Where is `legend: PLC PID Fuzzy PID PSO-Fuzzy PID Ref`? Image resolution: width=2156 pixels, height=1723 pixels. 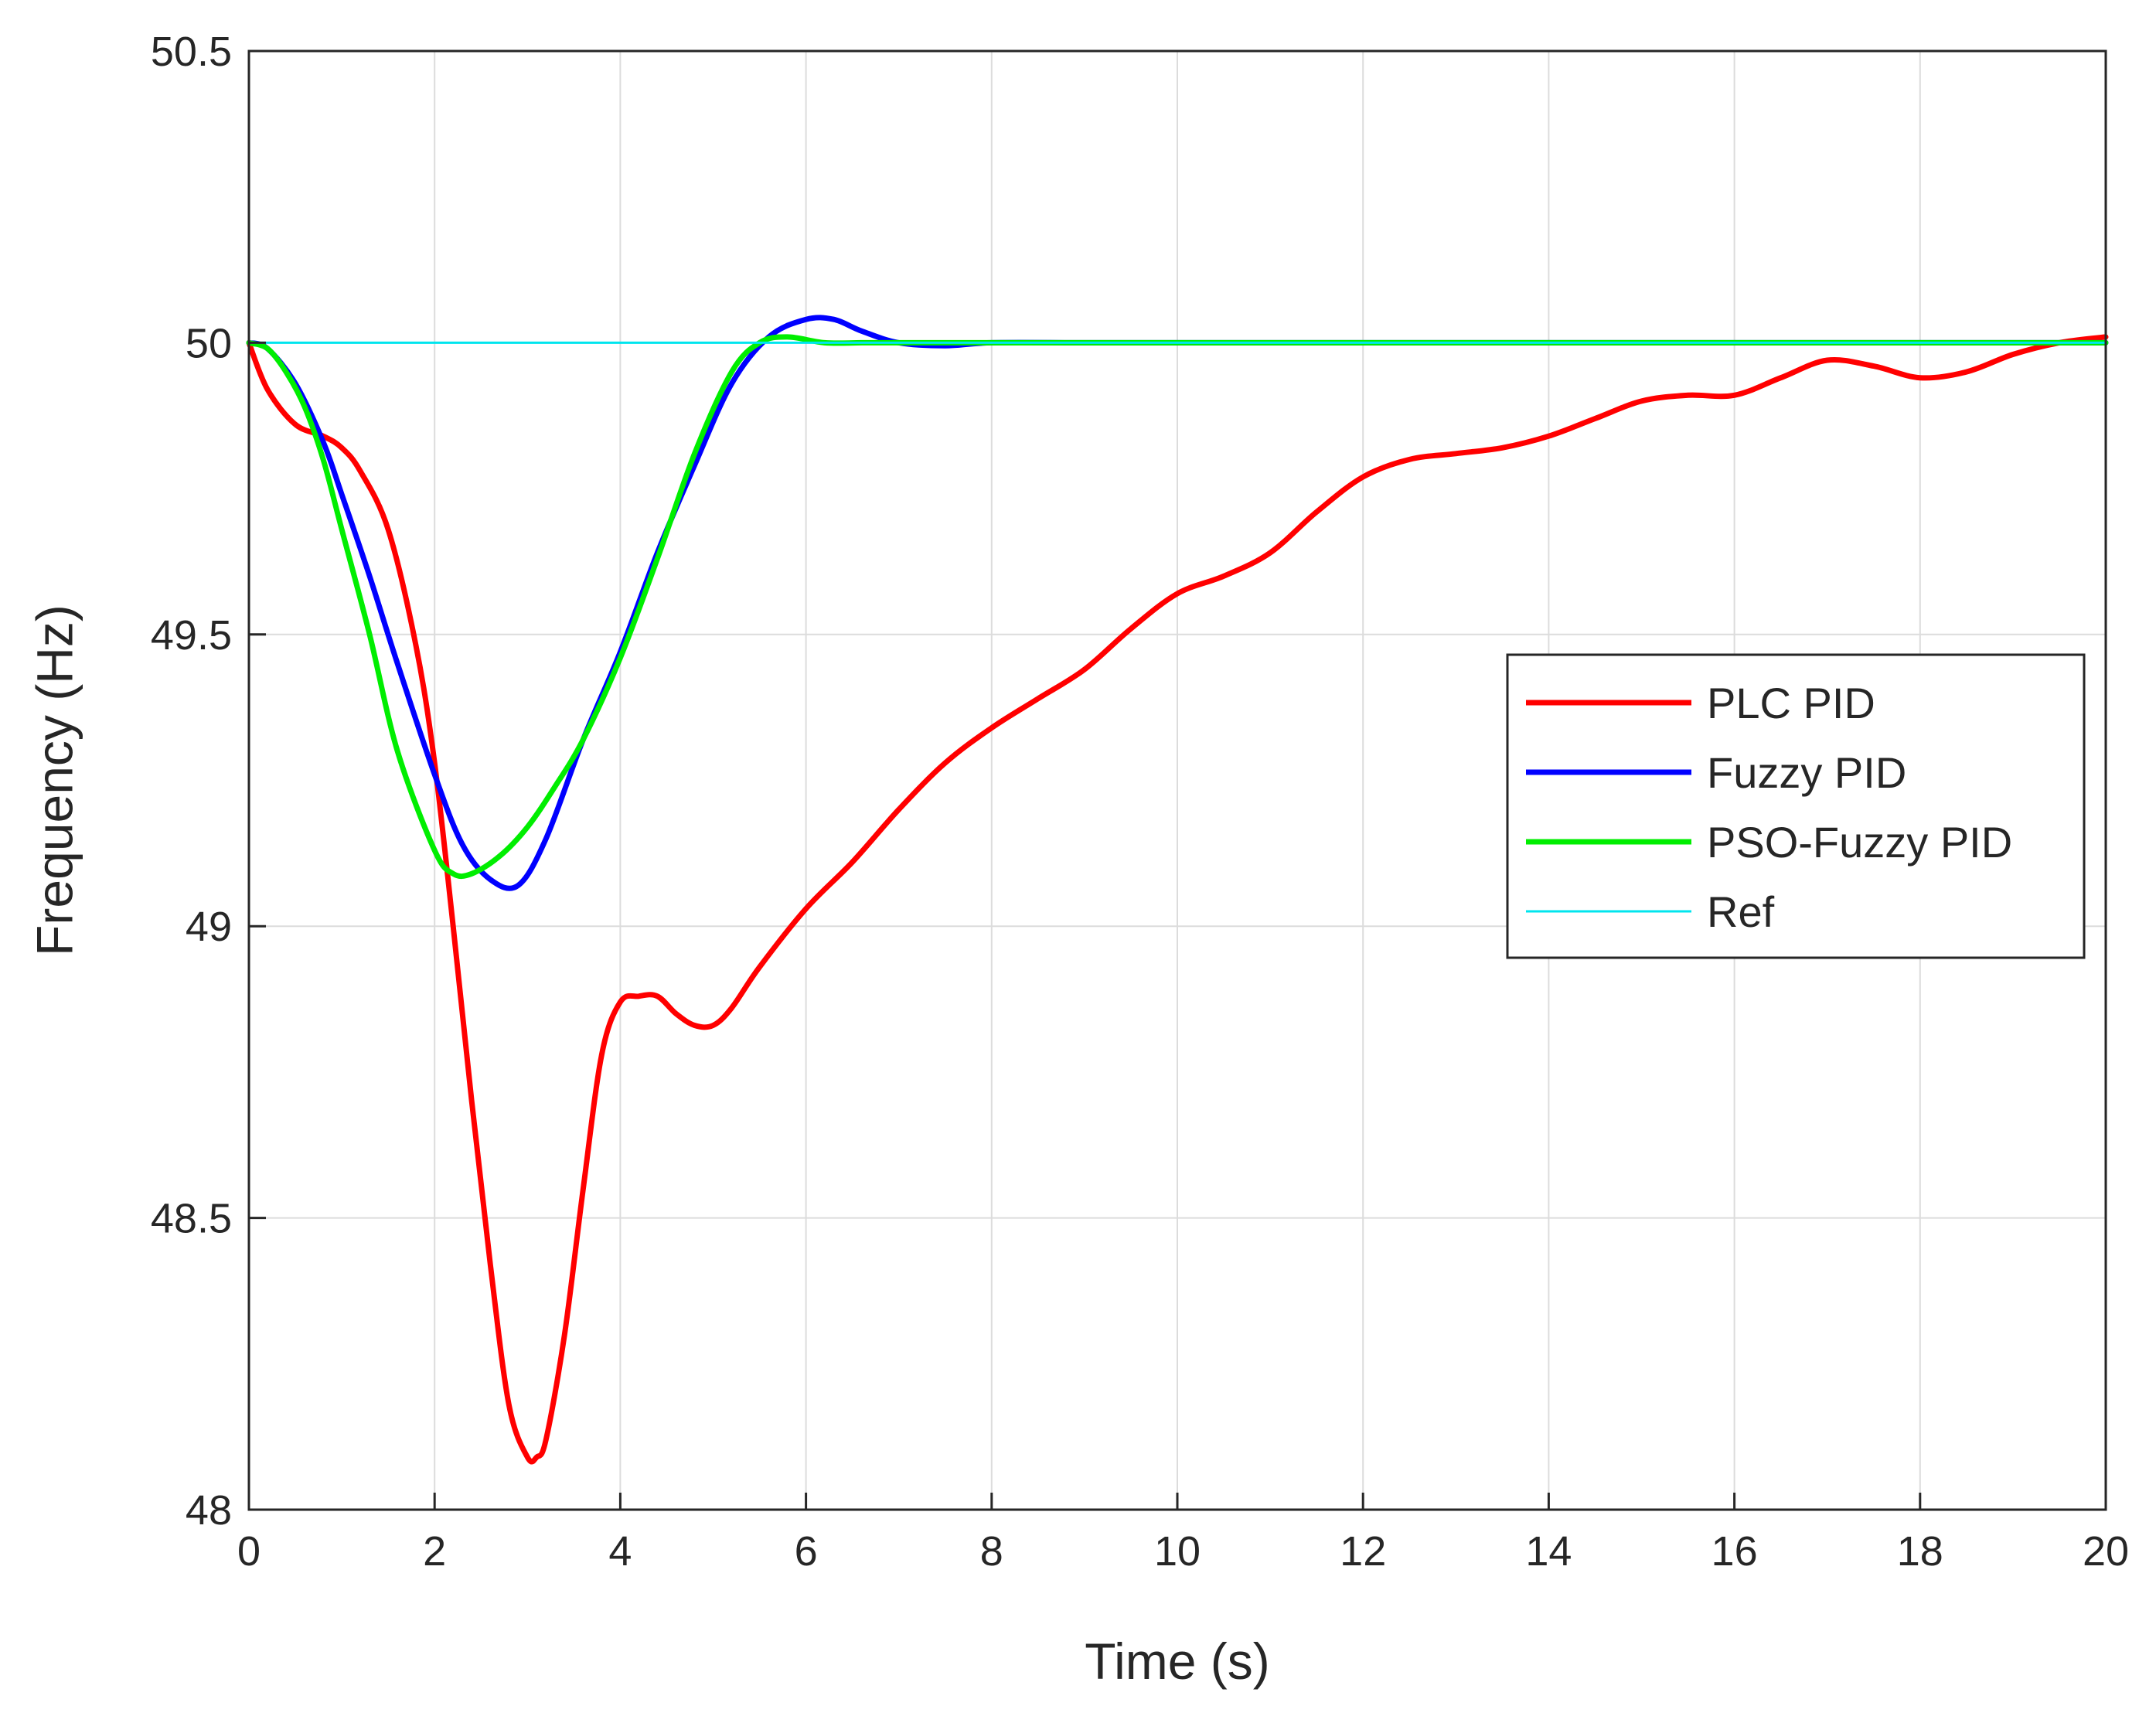 legend: PLC PID Fuzzy PID PSO-Fuzzy PID Ref is located at coordinates (1796, 806).